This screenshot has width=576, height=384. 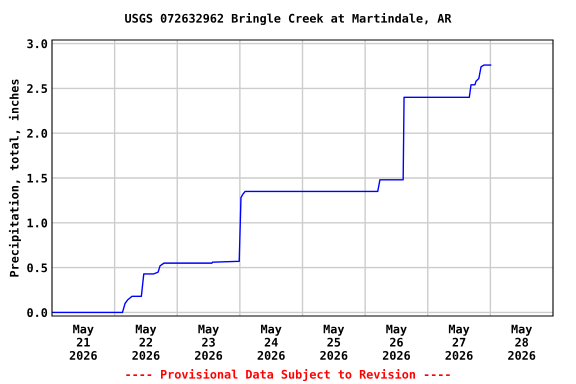 What do you see at coordinates (146, 342) in the screenshot?
I see `x-tick-label: May 22 2026` at bounding box center [146, 342].